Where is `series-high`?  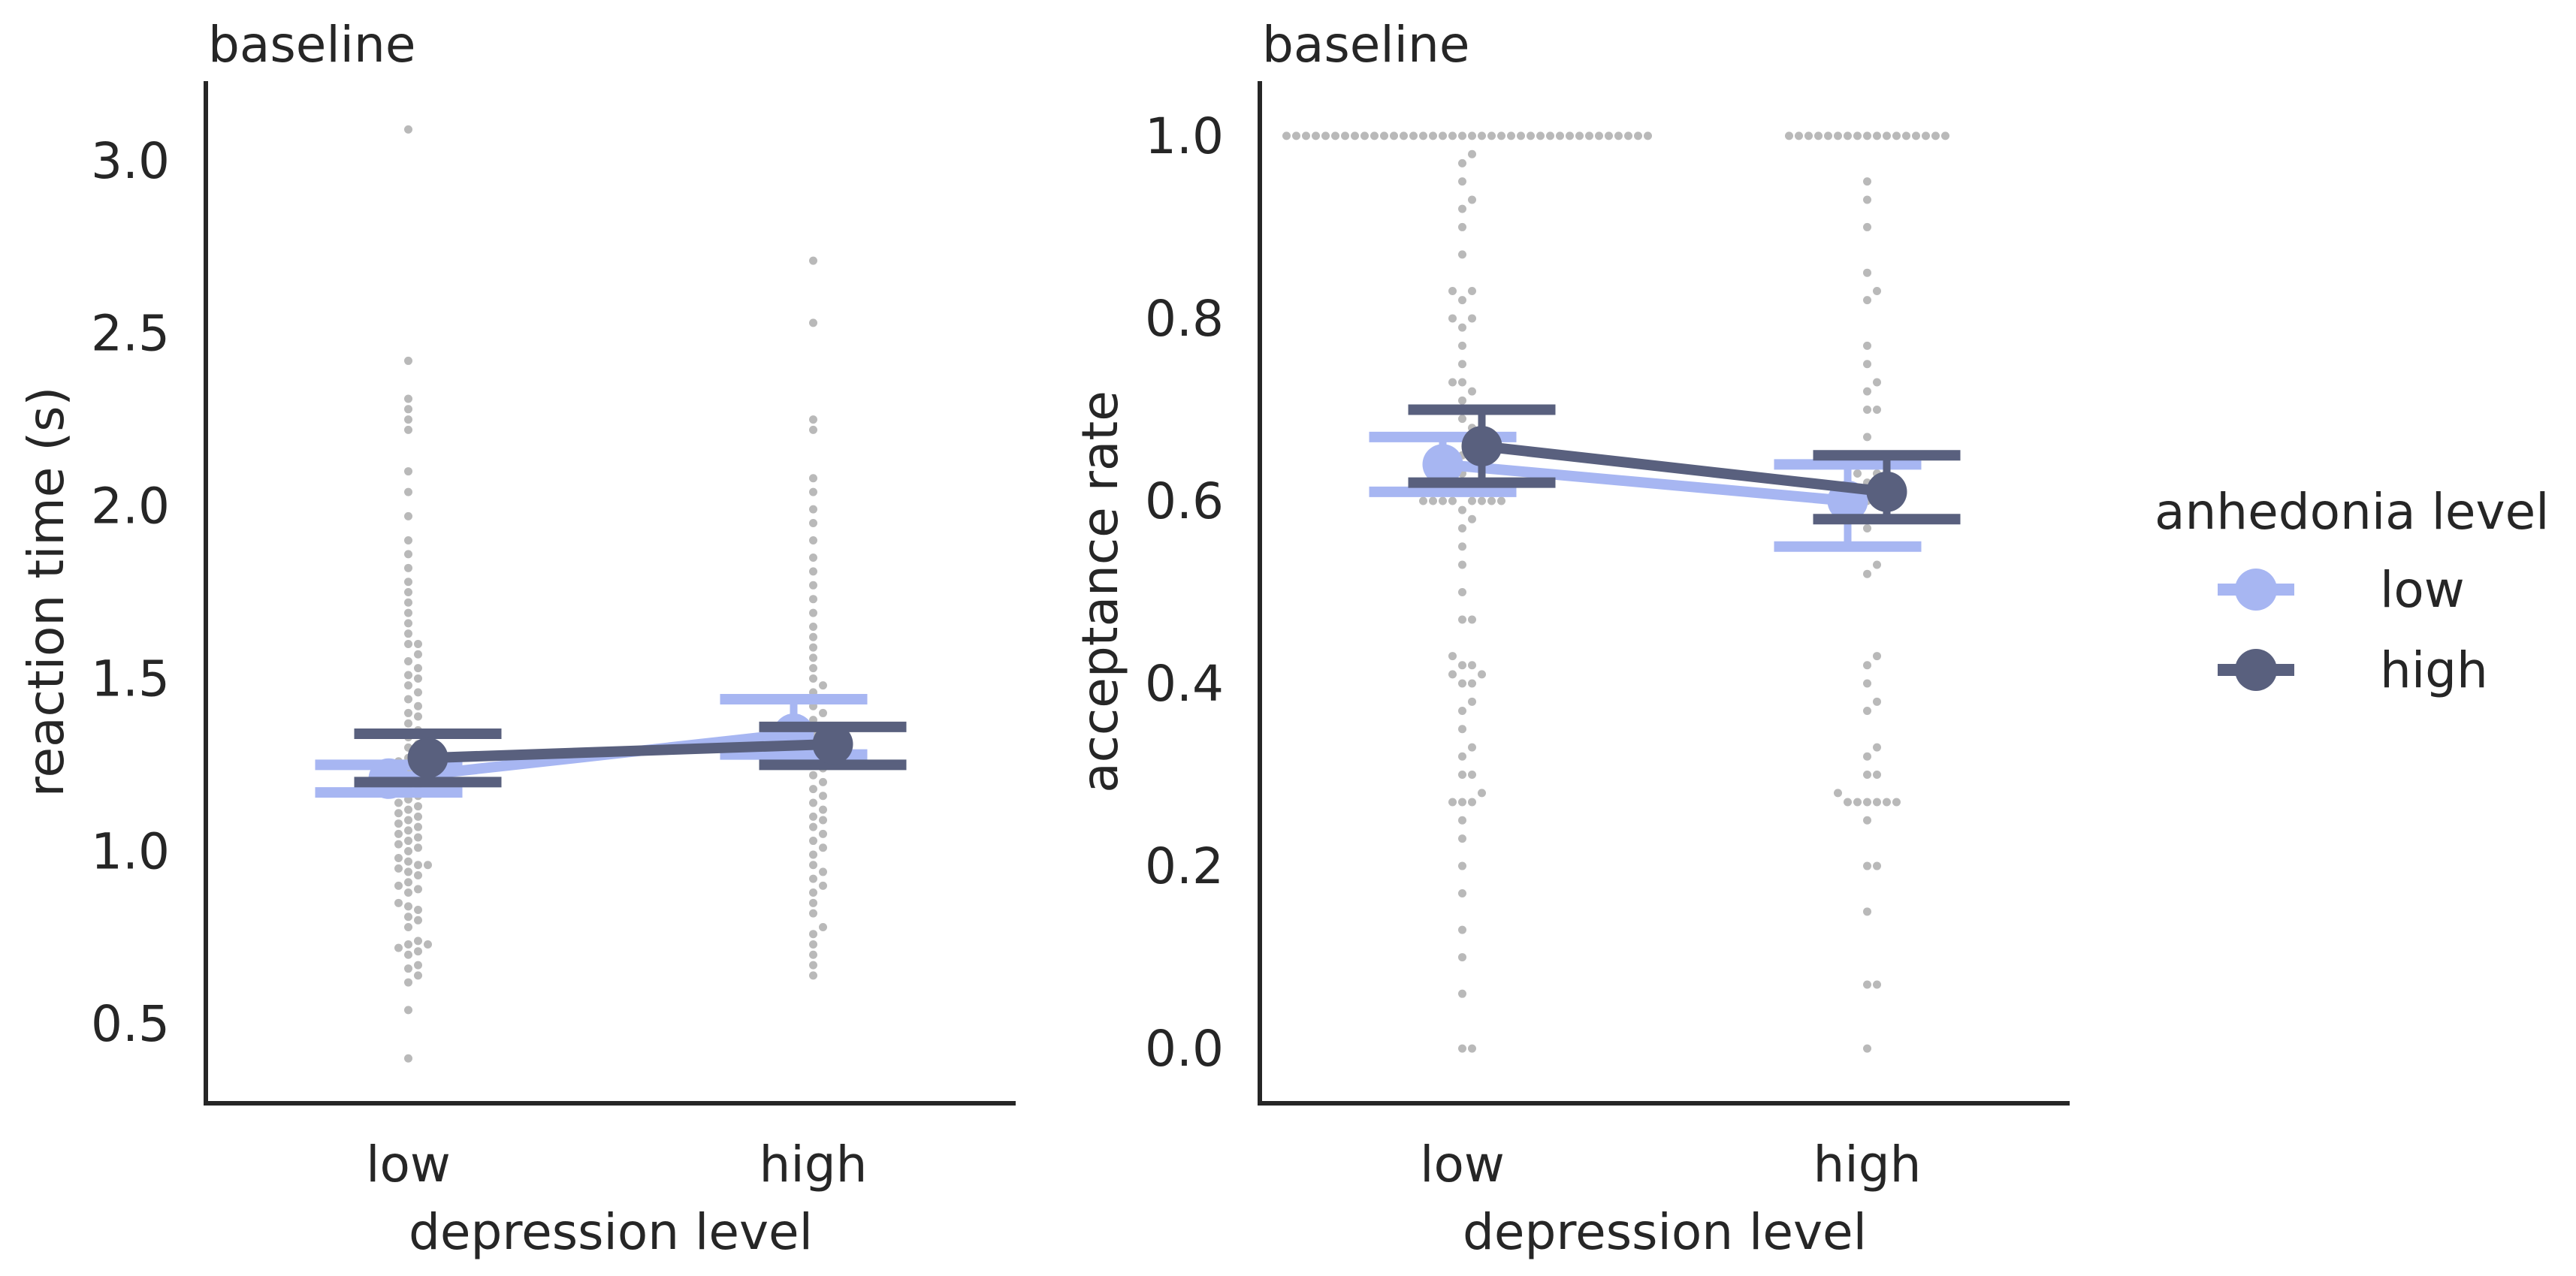 series-high is located at coordinates (1684, 464).